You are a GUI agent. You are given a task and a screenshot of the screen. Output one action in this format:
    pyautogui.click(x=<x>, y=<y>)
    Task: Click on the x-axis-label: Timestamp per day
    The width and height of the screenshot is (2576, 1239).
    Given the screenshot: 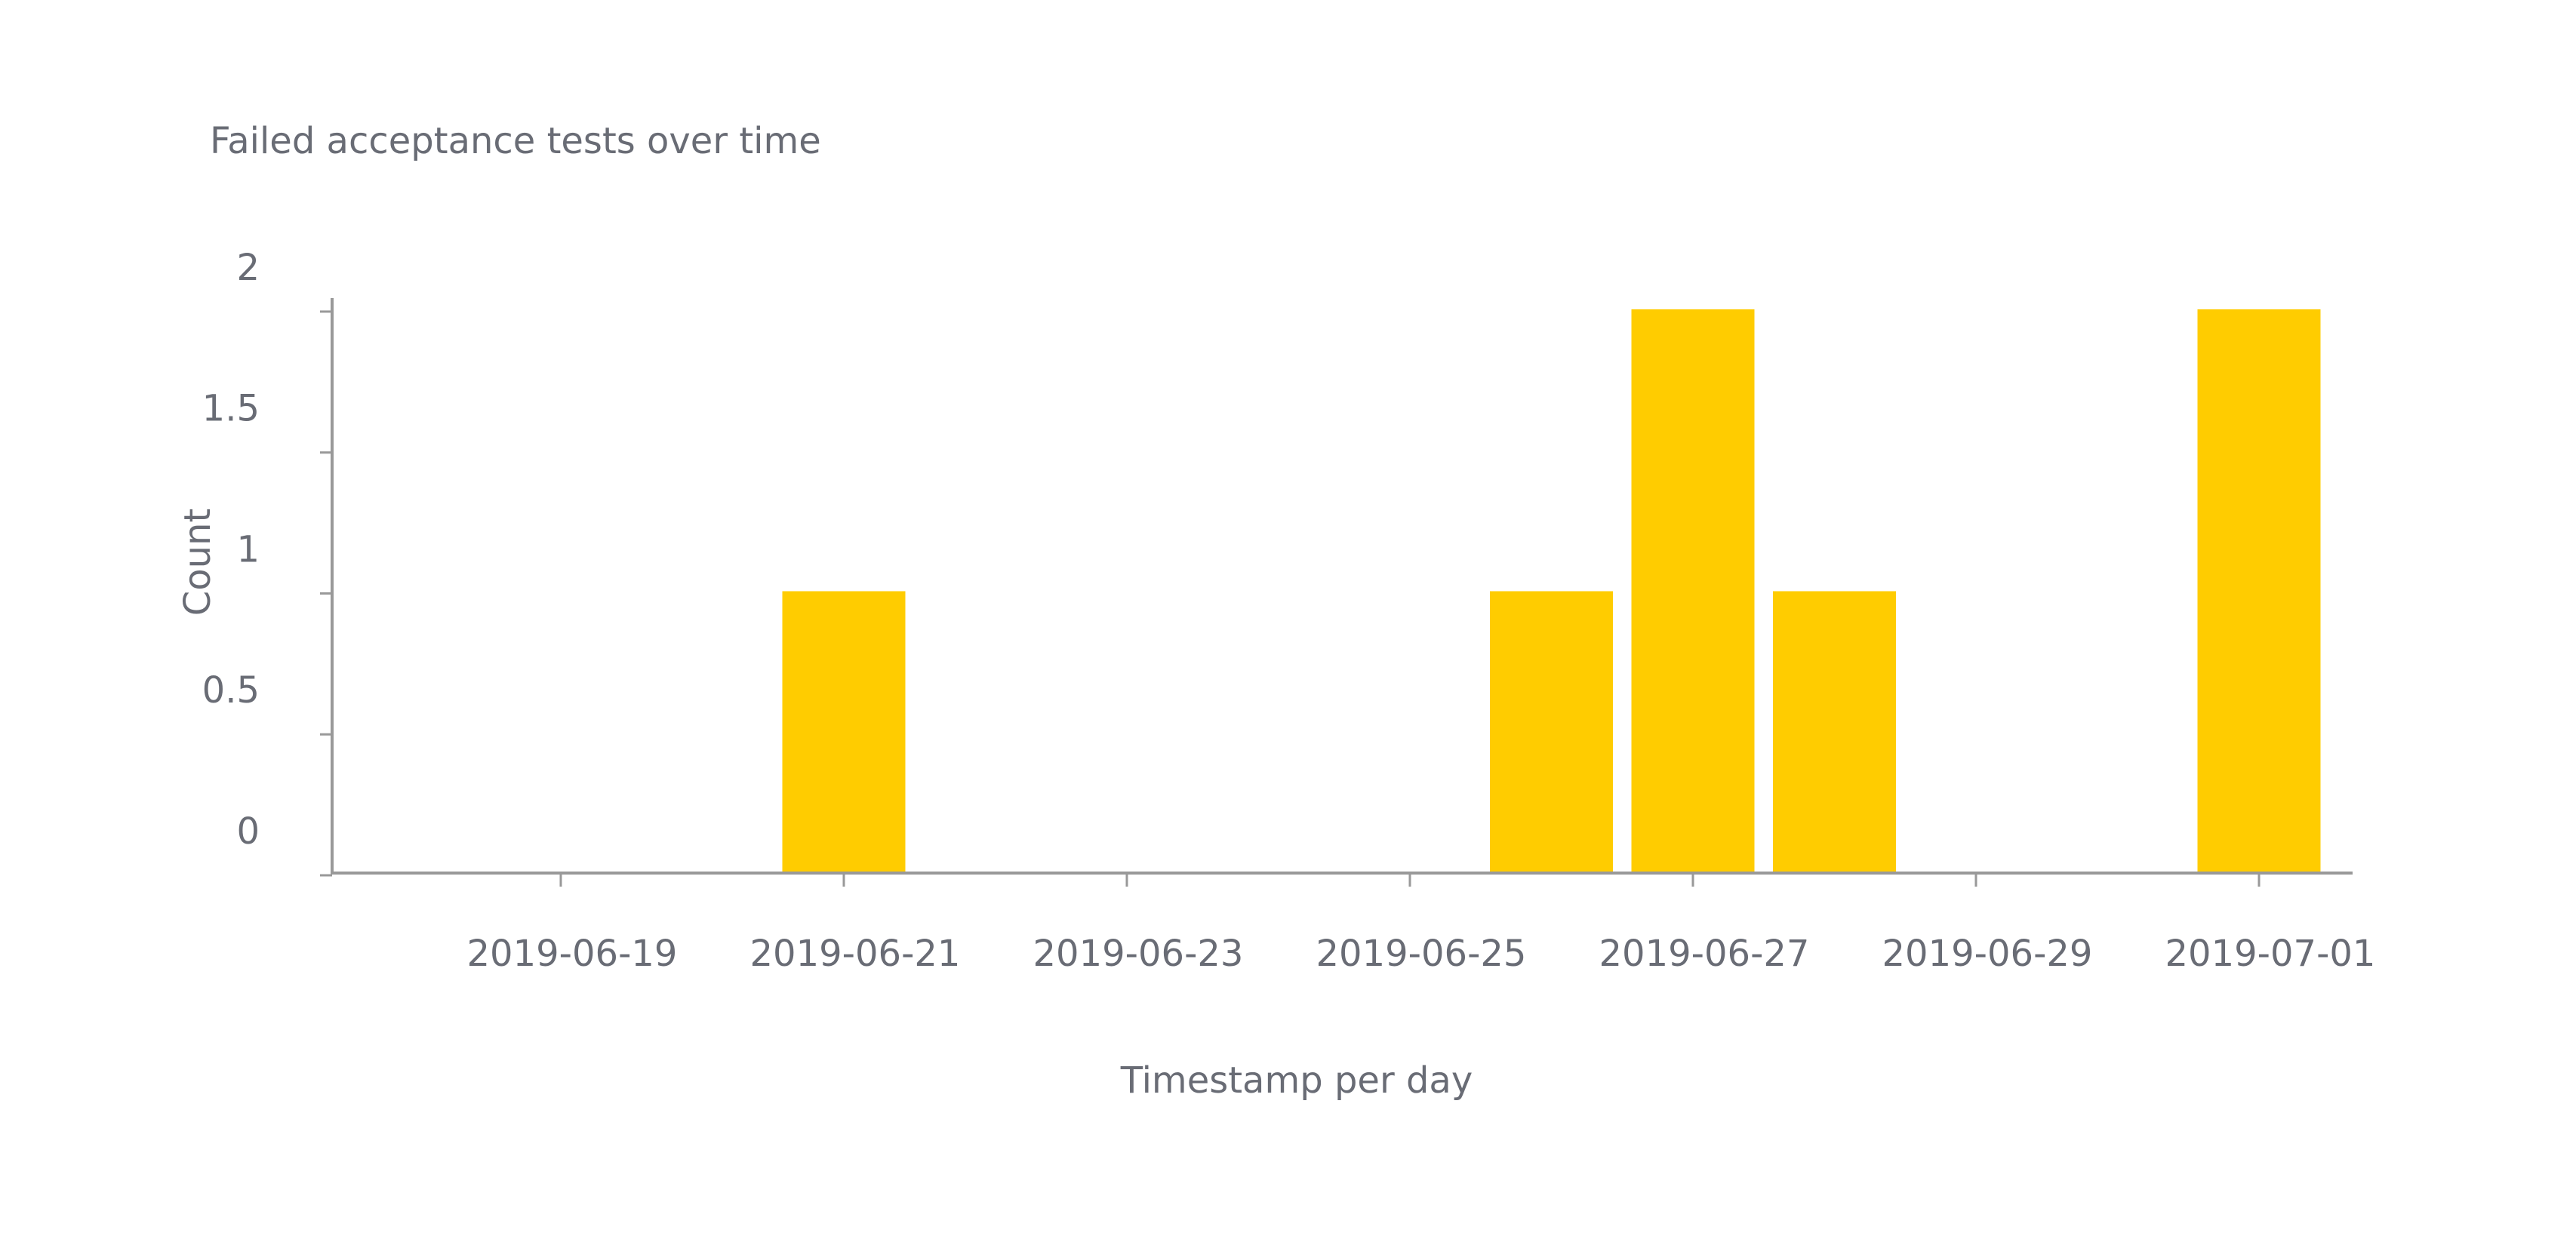 What is the action you would take?
    pyautogui.click(x=1296, y=1080)
    